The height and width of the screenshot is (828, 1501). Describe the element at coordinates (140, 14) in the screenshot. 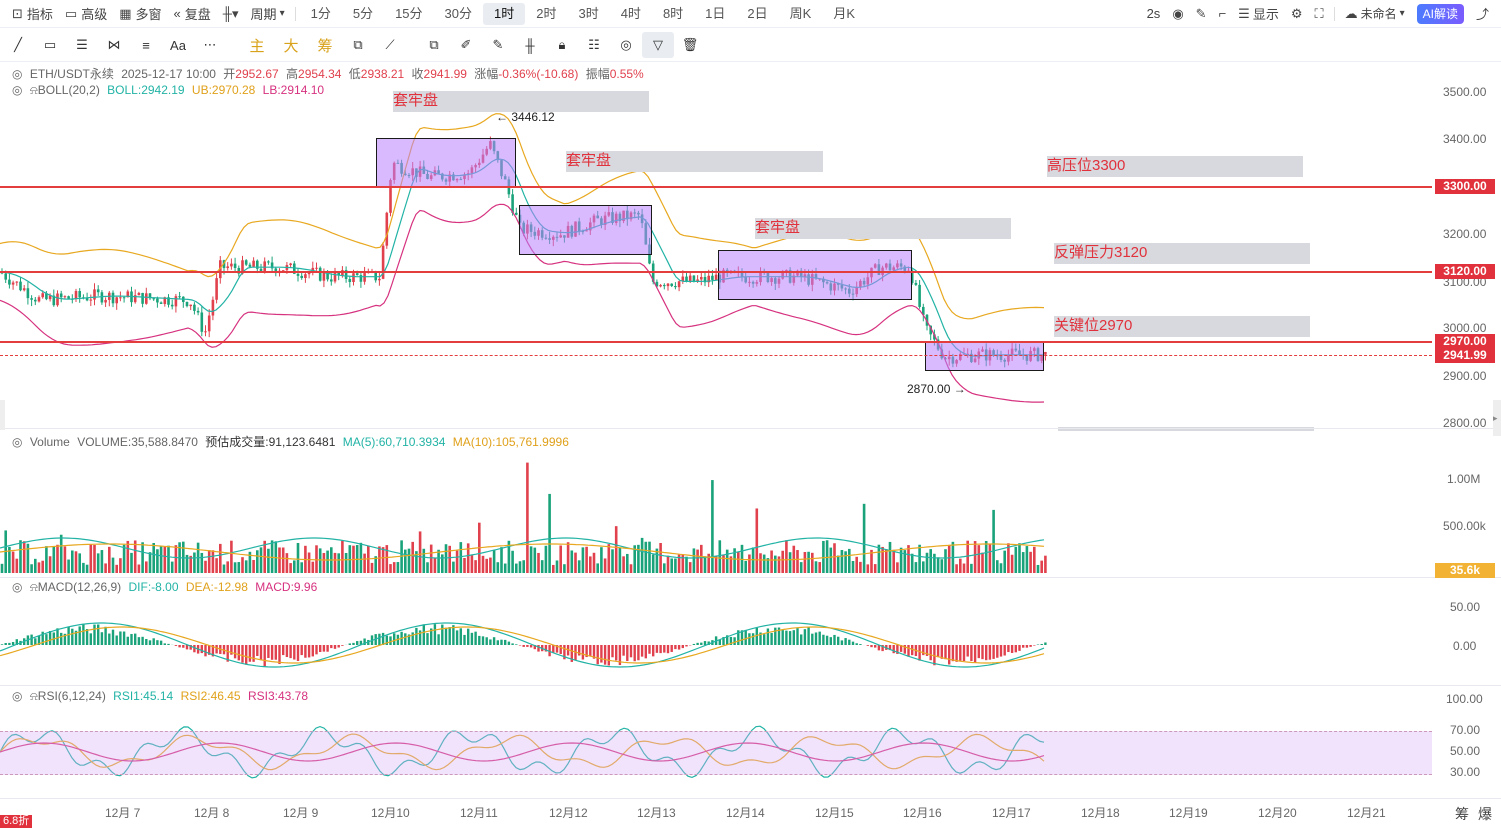

I see `multiwindow-button: ▦ 多窗` at that location.